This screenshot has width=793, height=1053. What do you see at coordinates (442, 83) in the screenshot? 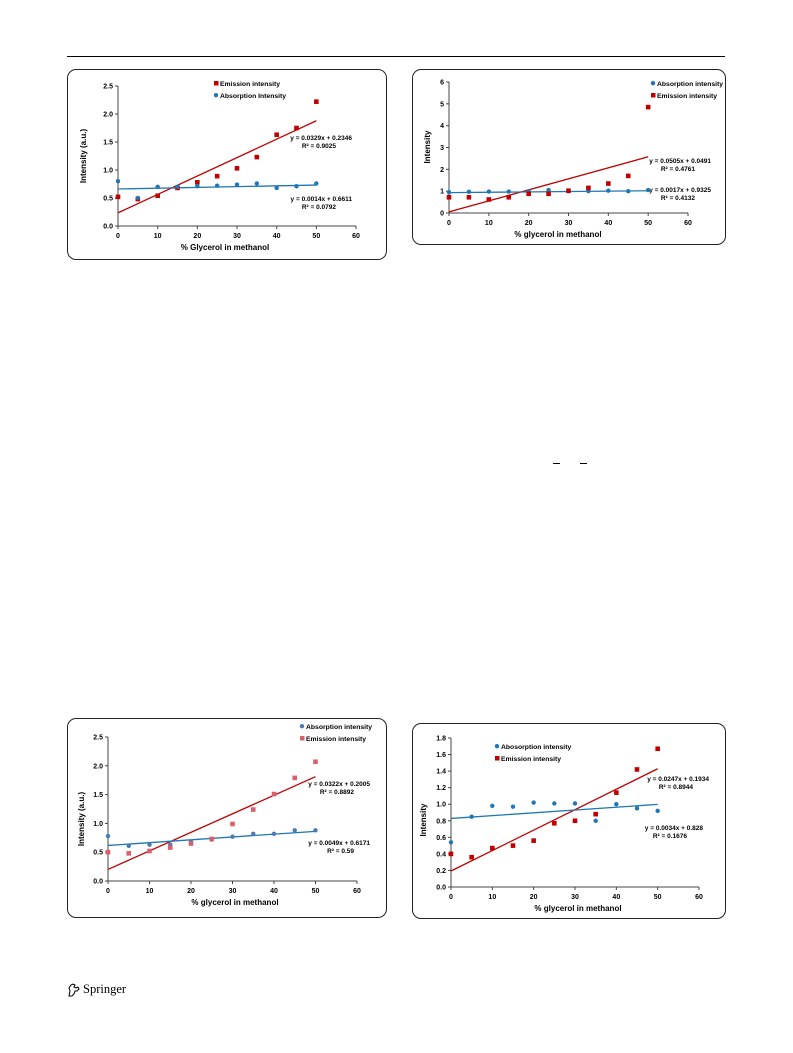
I see `y-tick-label: 6` at bounding box center [442, 83].